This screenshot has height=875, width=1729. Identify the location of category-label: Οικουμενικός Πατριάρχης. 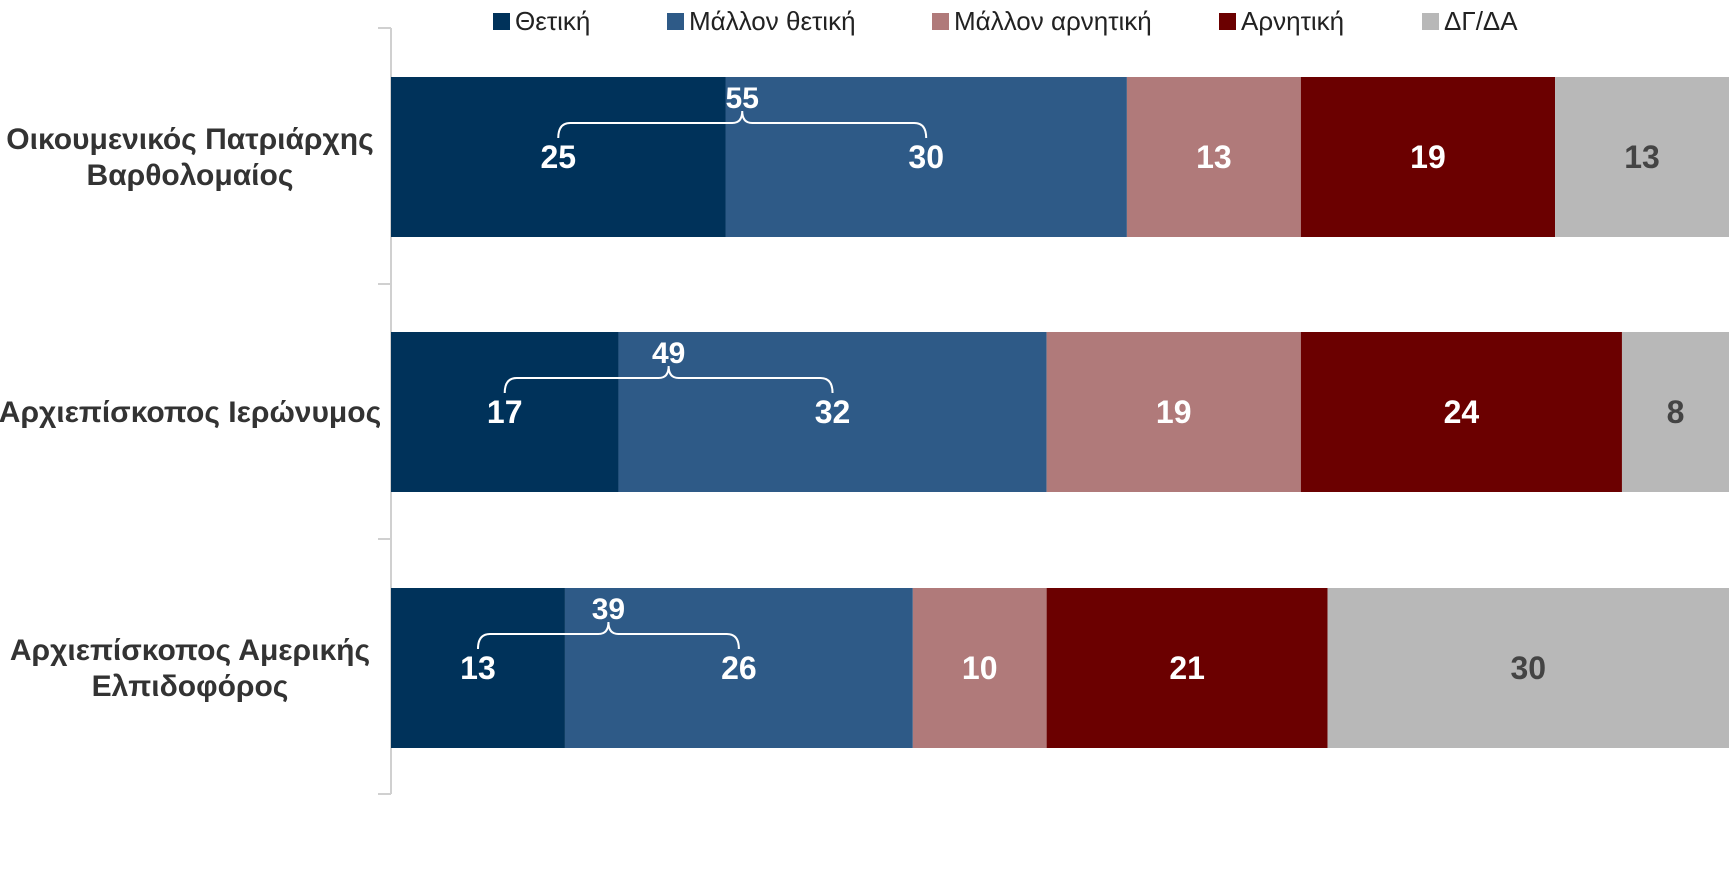
(189, 139).